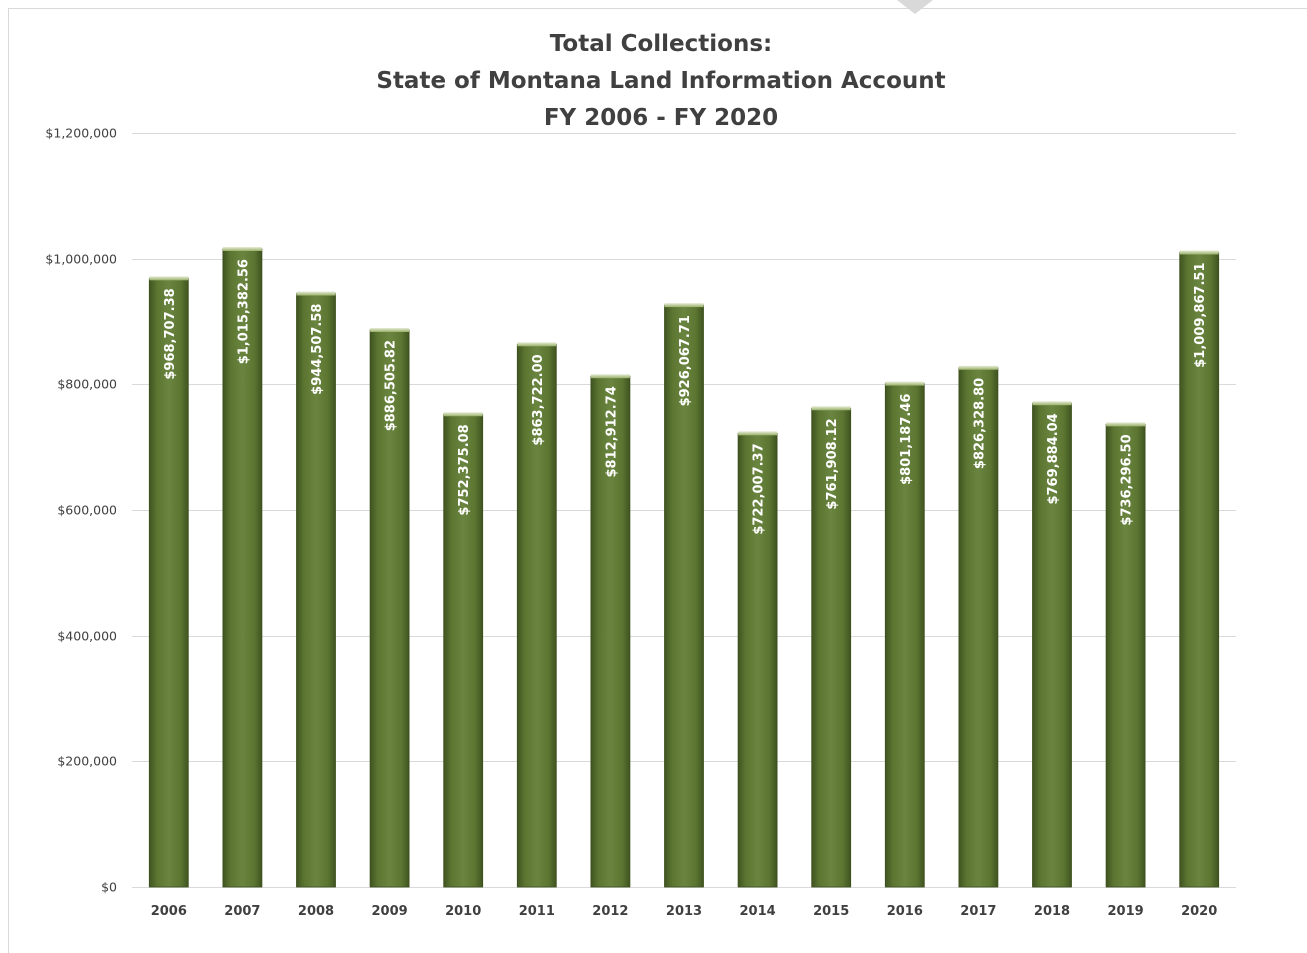  I want to click on bar-group: $769,884.04, so click(1052, 644).